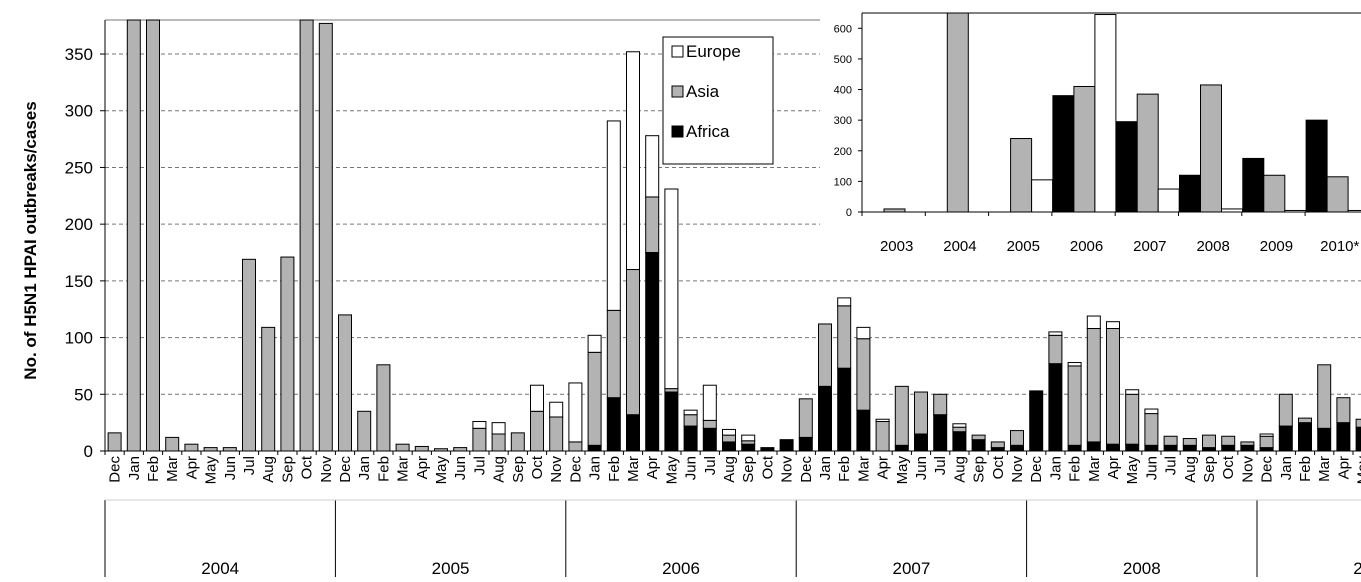 The image size is (1361, 582). I want to click on inset-x-label: 2006, so click(1086, 246).